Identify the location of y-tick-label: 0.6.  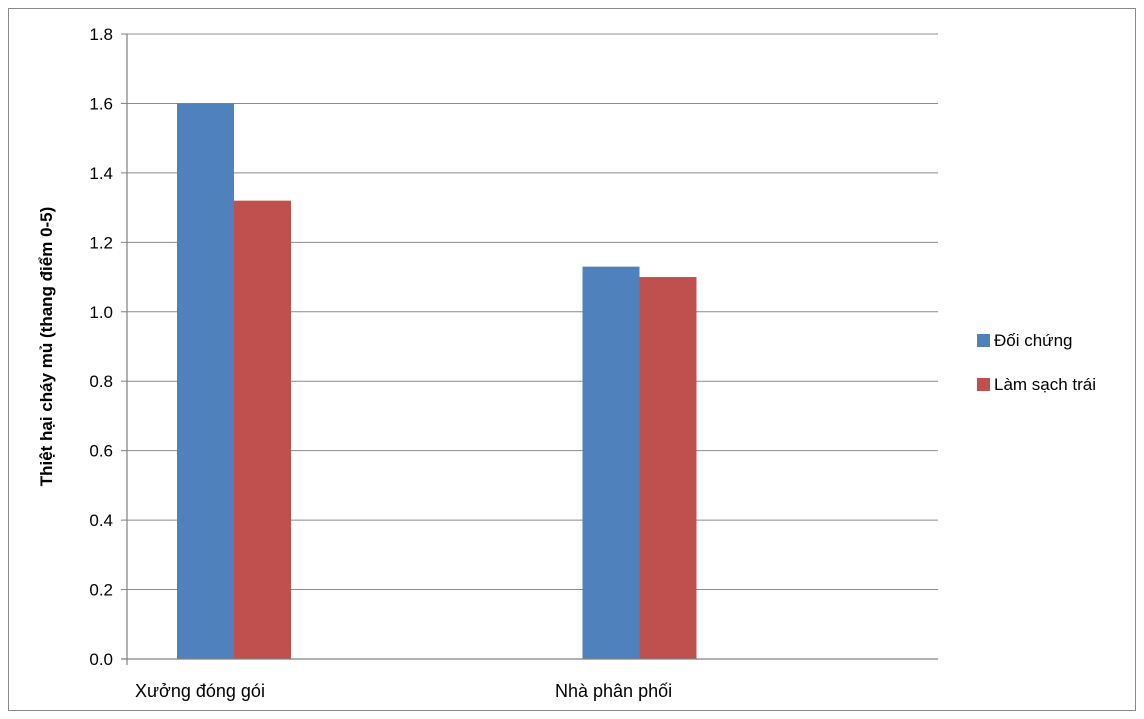
(101, 451).